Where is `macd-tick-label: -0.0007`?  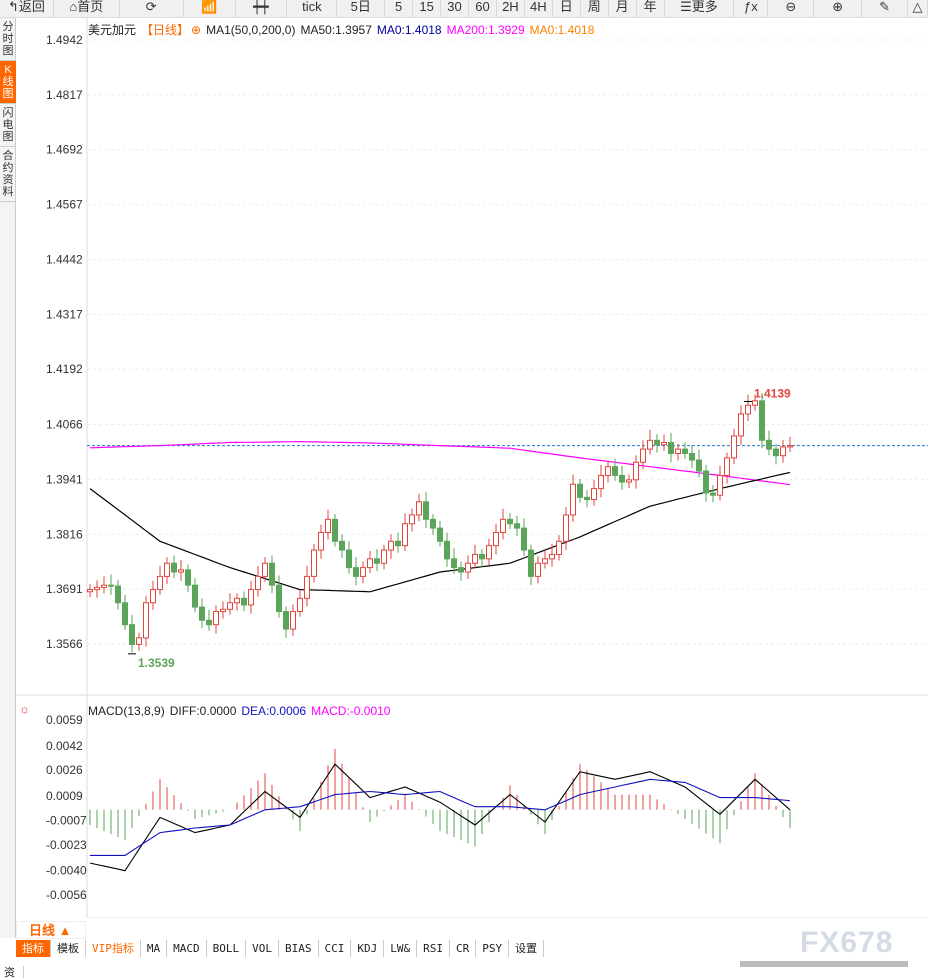 macd-tick-label: -0.0007 is located at coordinates (66, 820).